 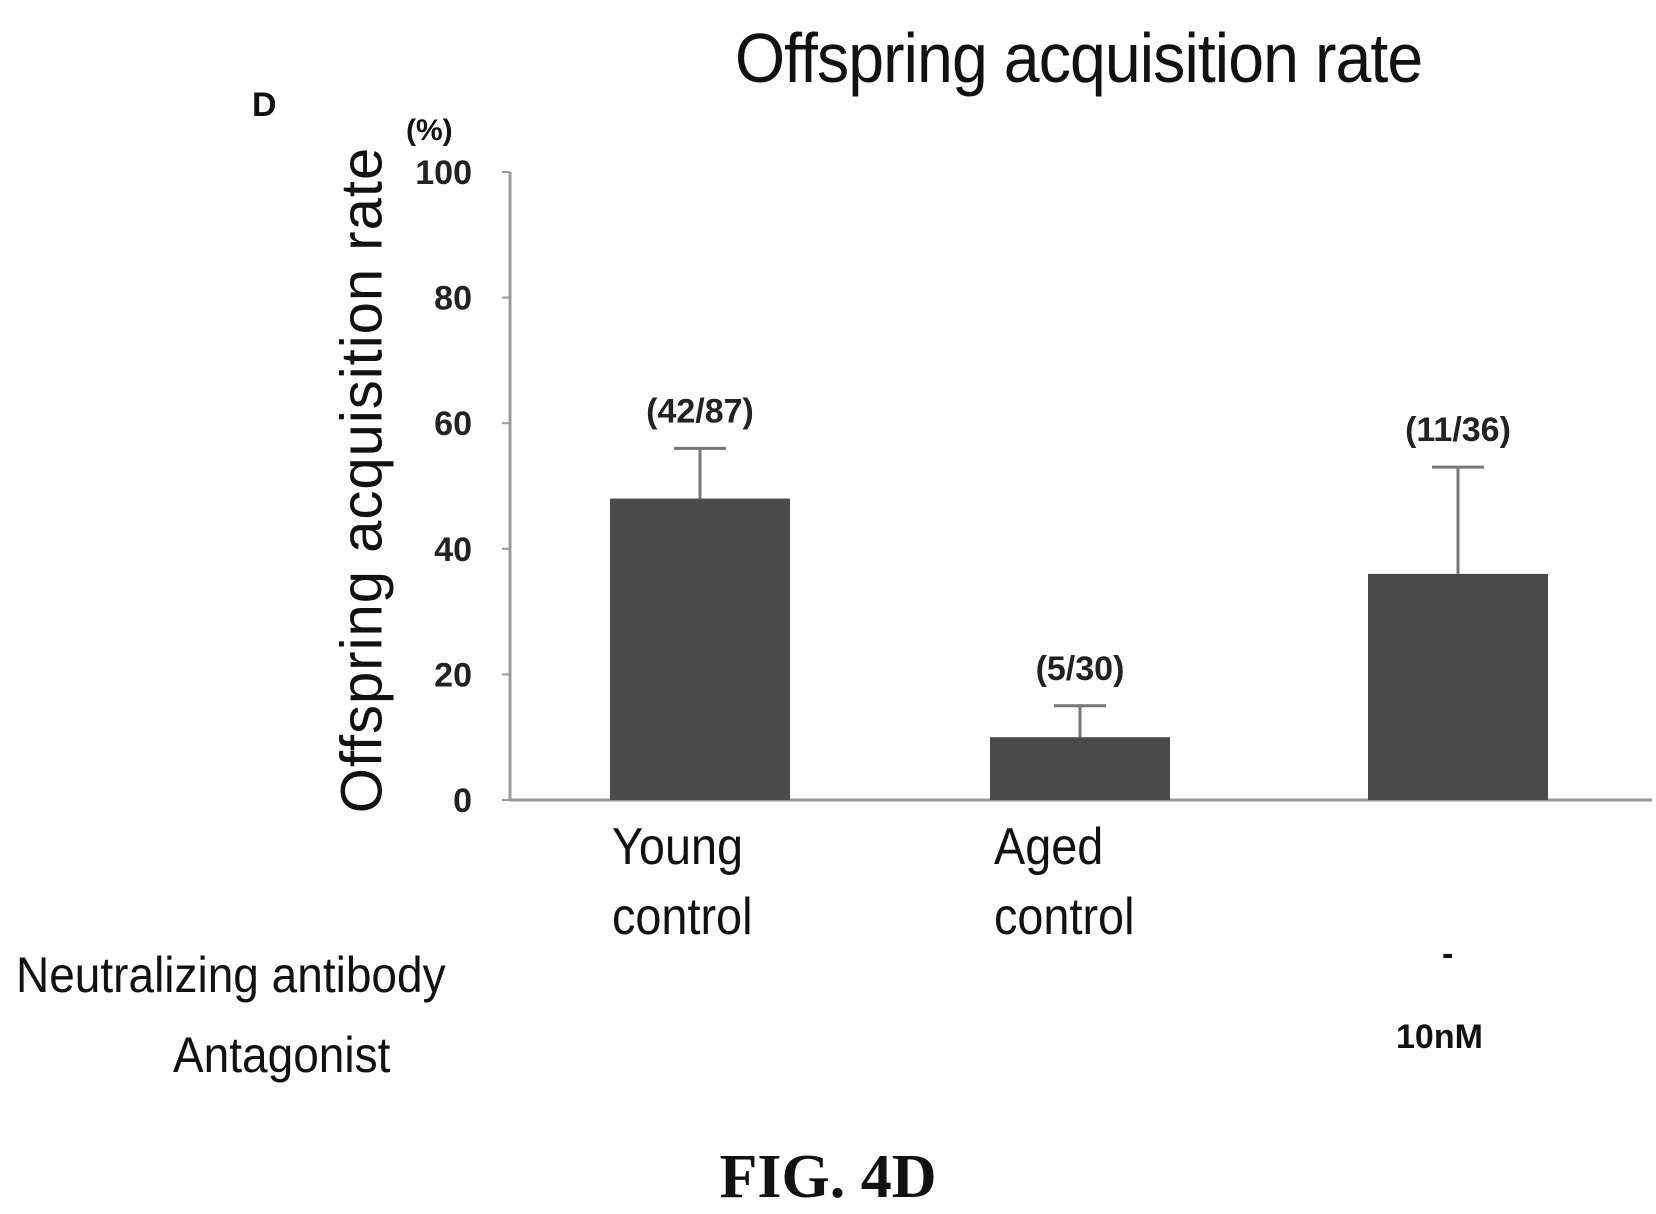 I want to click on category-label-aged-control: Aged control, so click(x=1064, y=882).